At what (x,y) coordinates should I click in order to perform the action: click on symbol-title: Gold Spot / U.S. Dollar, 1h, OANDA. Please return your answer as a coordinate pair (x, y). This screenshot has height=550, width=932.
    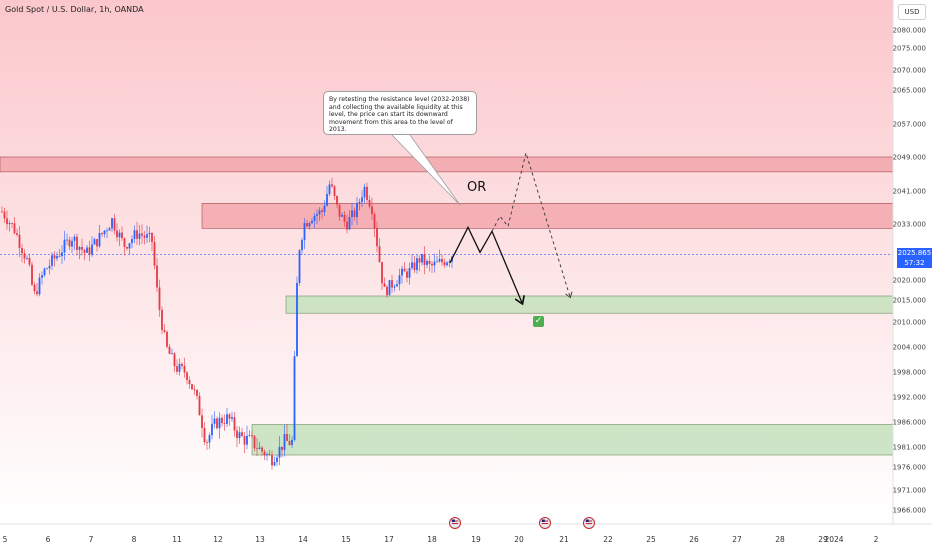
    Looking at the image, I should click on (74, 9).